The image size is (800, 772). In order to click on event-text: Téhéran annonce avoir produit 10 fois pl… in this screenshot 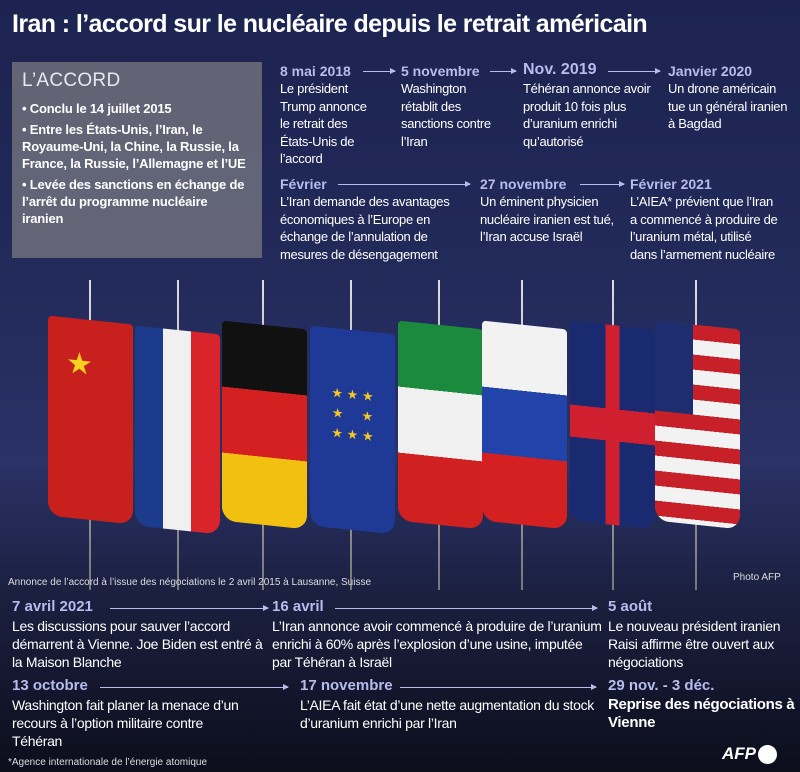, I will do `click(587, 115)`.